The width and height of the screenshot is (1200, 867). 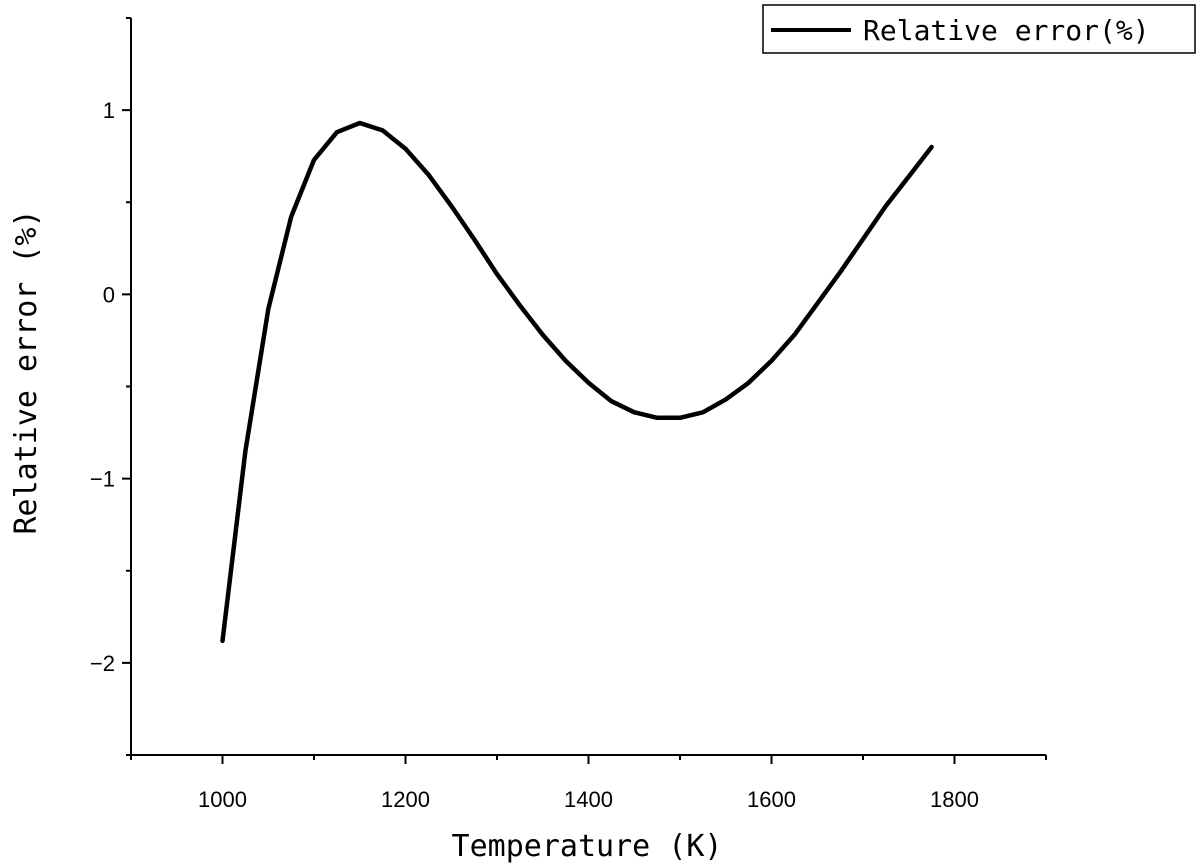 What do you see at coordinates (111, 386) in the screenshot?
I see `y-axis: −2 −1 0 1` at bounding box center [111, 386].